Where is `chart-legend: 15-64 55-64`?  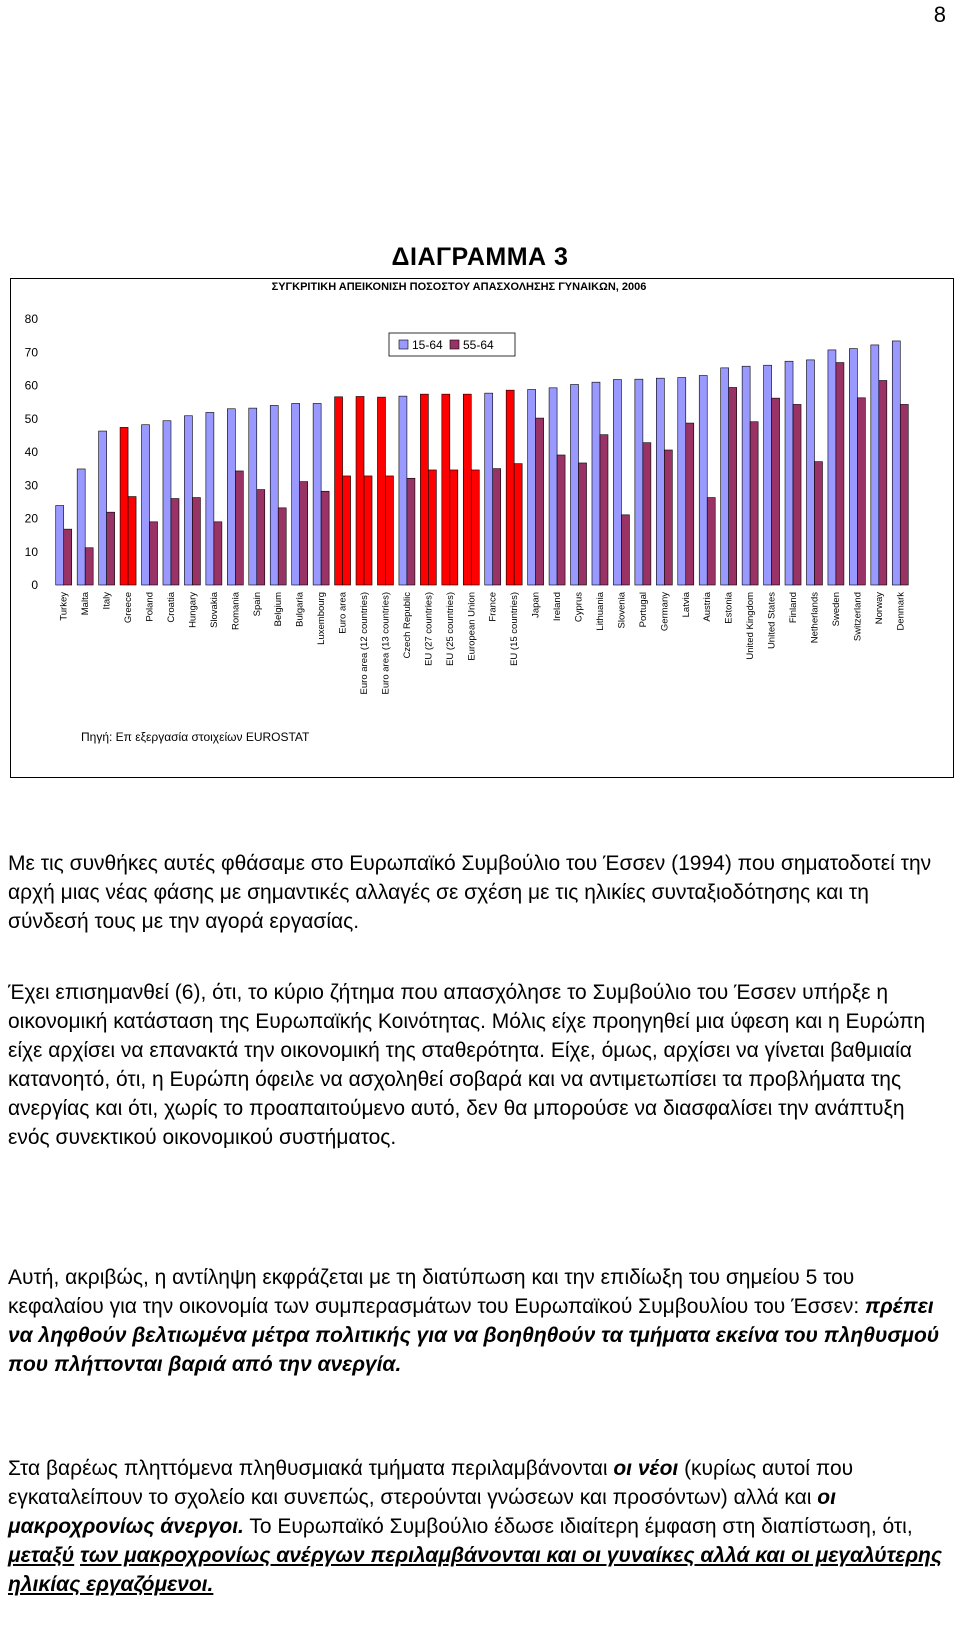
chart-legend: 15-64 55-64 is located at coordinates (452, 344).